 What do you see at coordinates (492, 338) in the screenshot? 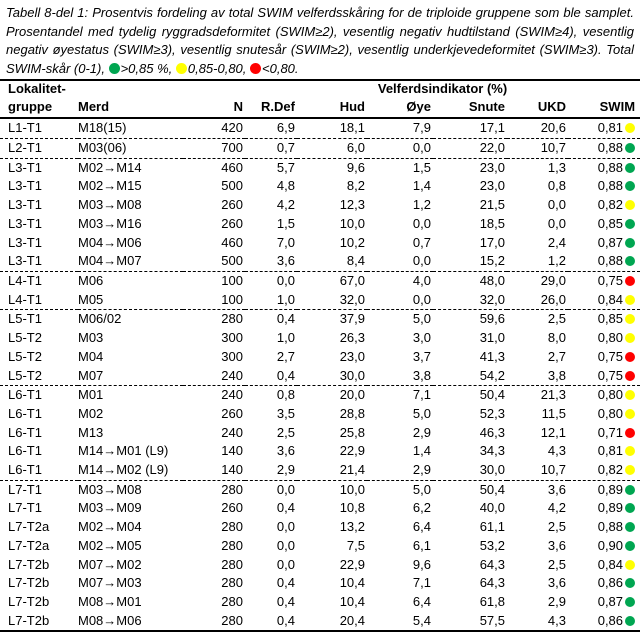
I see `cell-snute: 31,0` at bounding box center [492, 338].